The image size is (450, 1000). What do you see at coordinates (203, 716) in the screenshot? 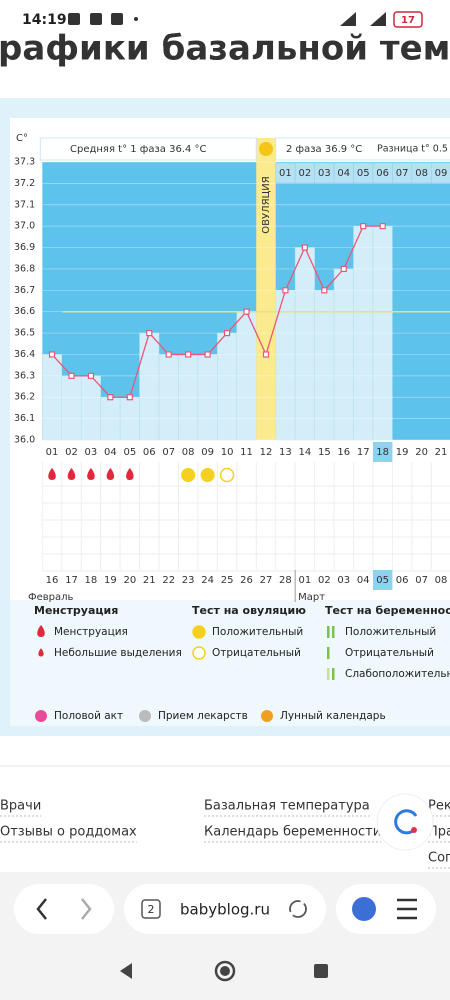
I see `legend-item: Прием лекарств` at bounding box center [203, 716].